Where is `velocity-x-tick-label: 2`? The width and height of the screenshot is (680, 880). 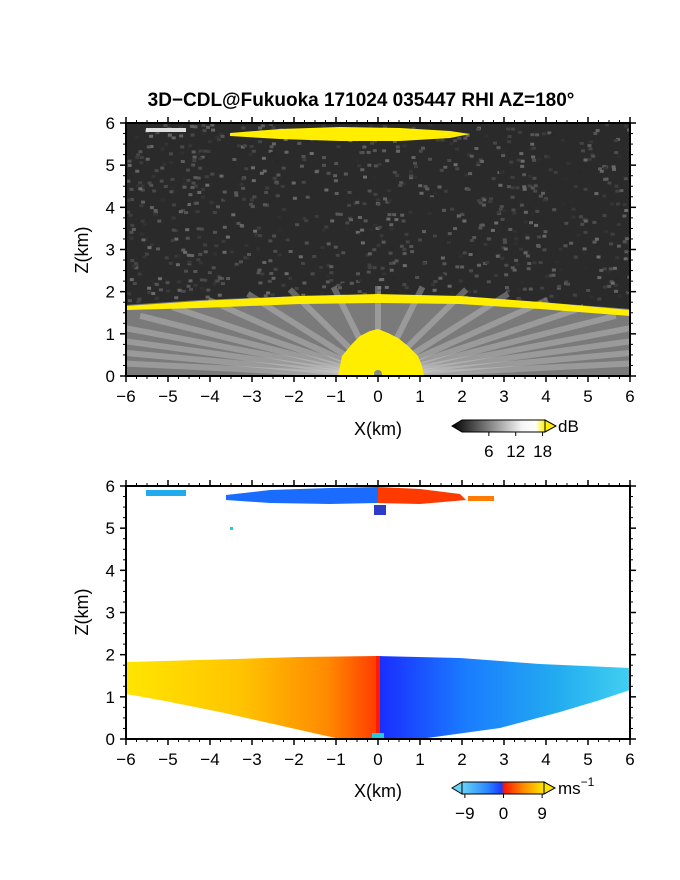 velocity-x-tick-label: 2 is located at coordinates (461, 759).